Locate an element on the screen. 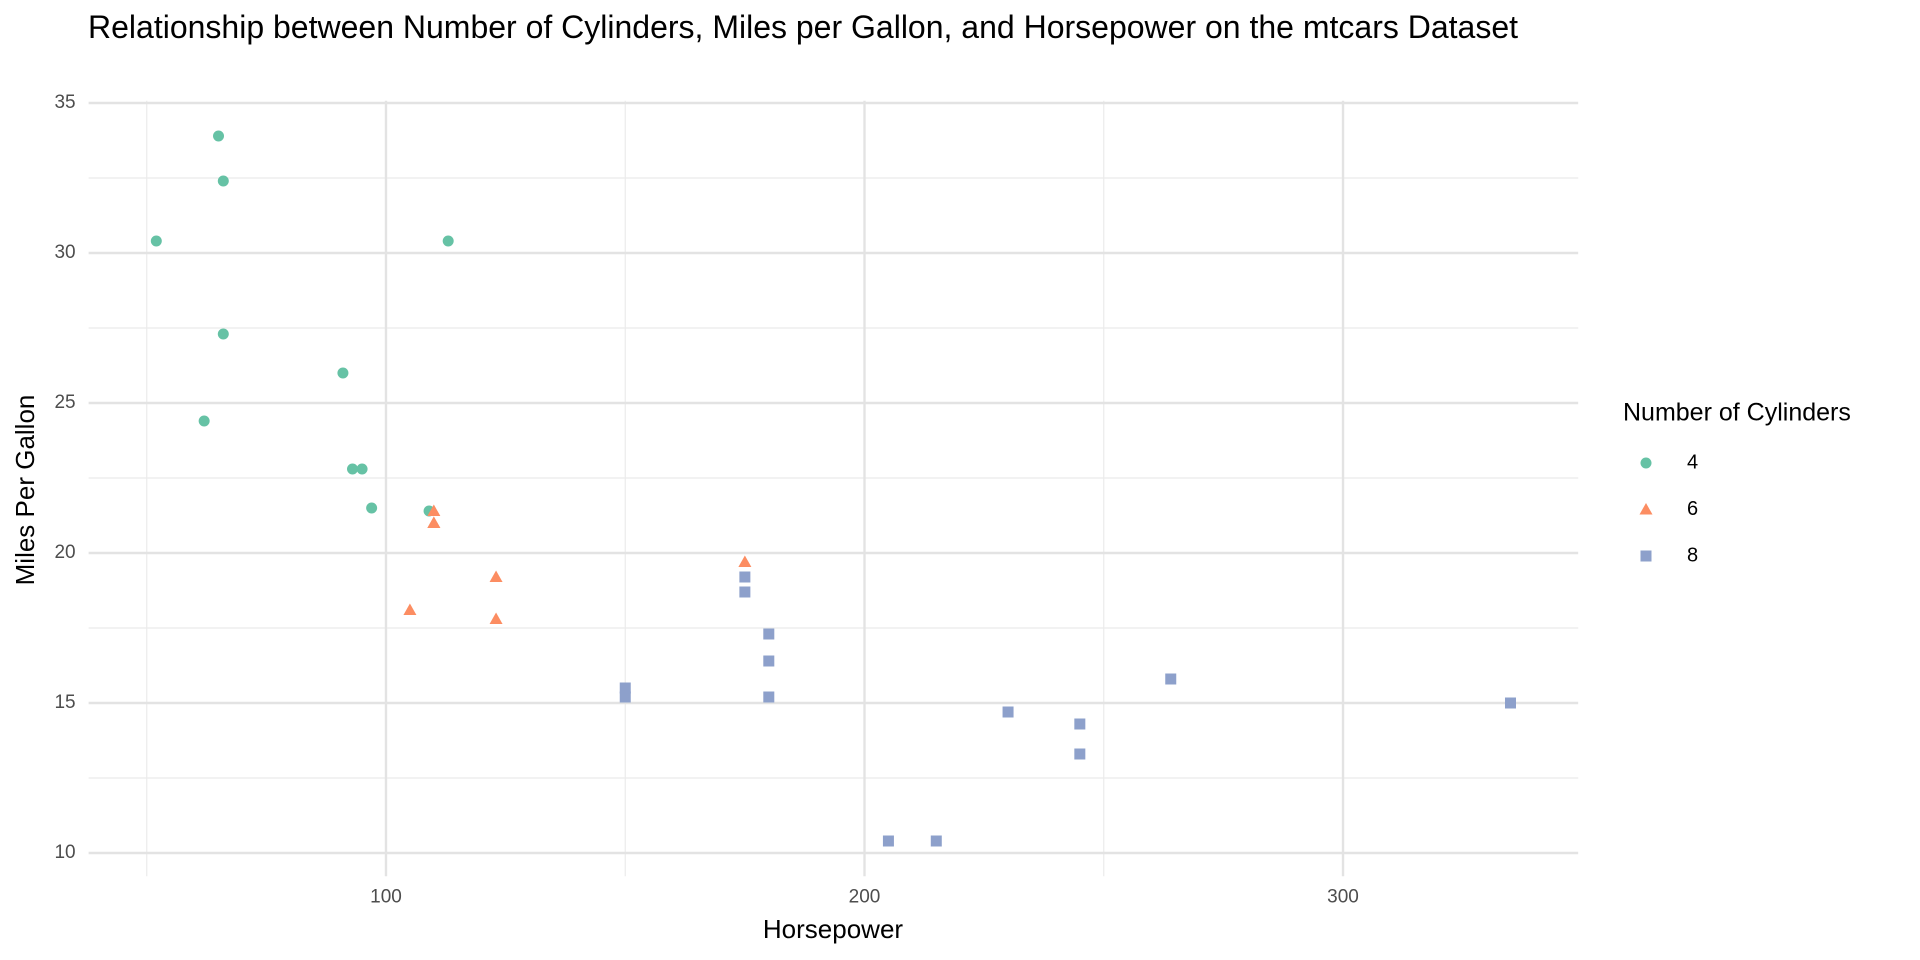 Image resolution: width=1920 pixels, height=960 pixels. y-tick-label: 20 is located at coordinates (64, 552).